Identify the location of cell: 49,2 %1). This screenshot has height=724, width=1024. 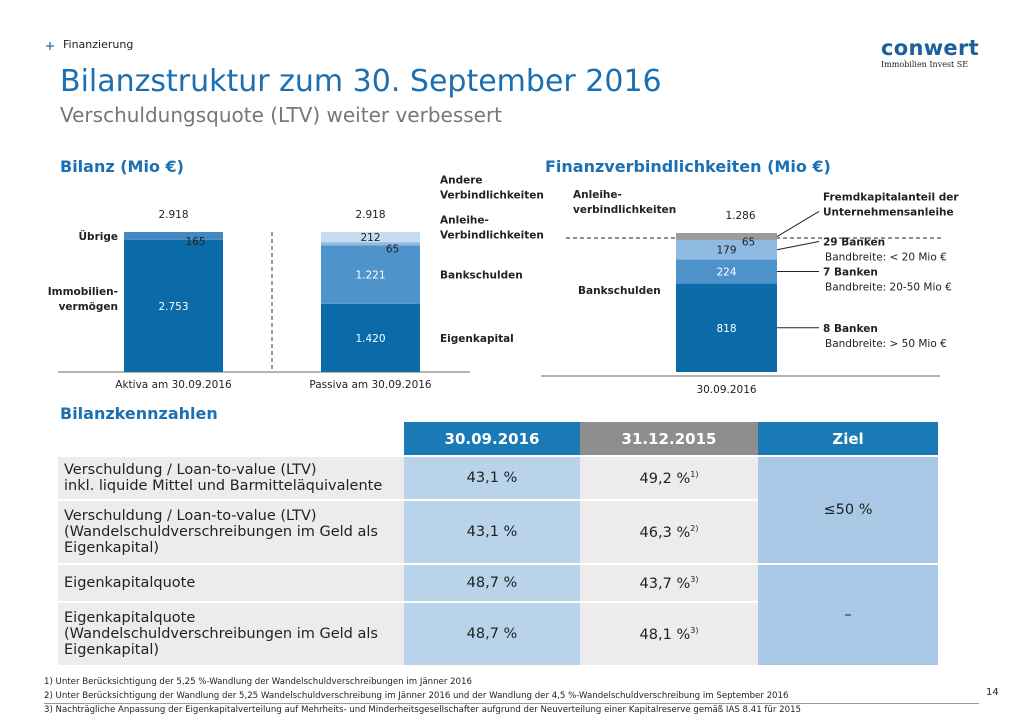
(669, 478).